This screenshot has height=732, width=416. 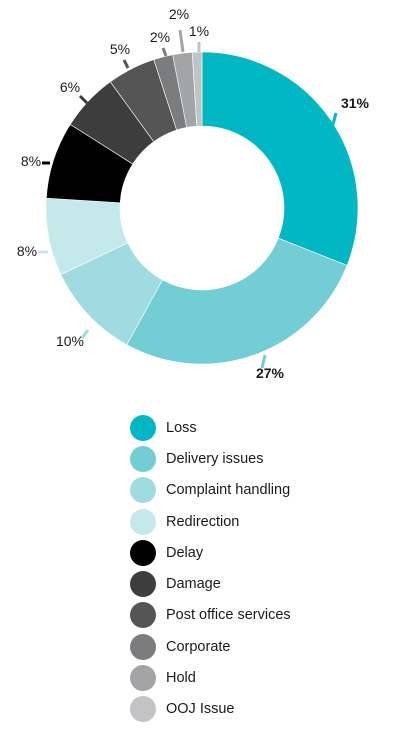 What do you see at coordinates (70, 87) in the screenshot?
I see `data-label: 6%` at bounding box center [70, 87].